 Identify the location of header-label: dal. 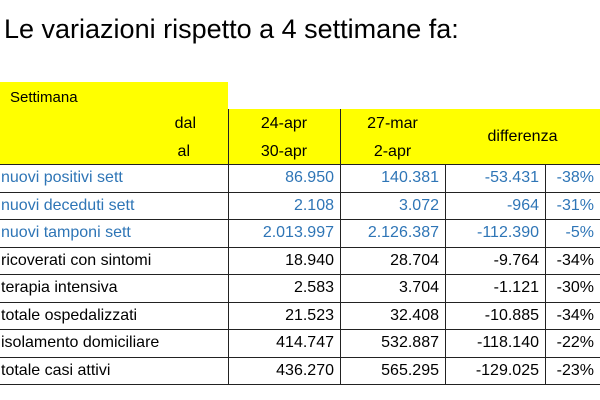
(185, 123).